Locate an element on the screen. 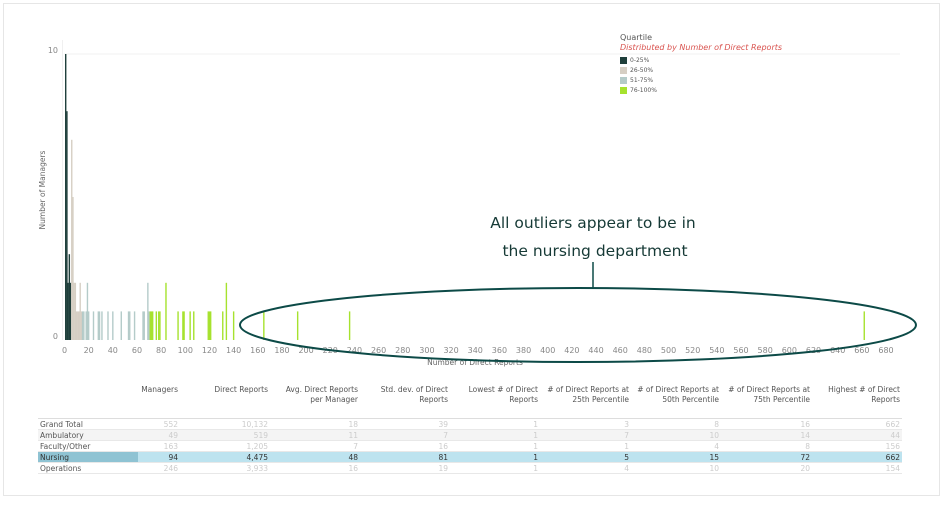  table-cell: 8 is located at coordinates (766, 446).